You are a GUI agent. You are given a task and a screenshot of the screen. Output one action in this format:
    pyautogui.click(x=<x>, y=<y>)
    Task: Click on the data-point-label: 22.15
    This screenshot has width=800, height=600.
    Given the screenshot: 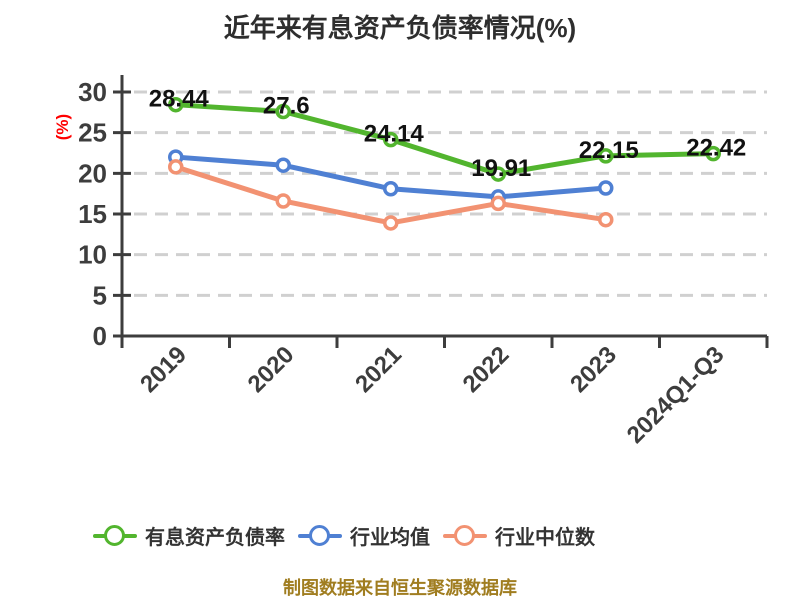 What is the action you would take?
    pyautogui.click(x=609, y=150)
    